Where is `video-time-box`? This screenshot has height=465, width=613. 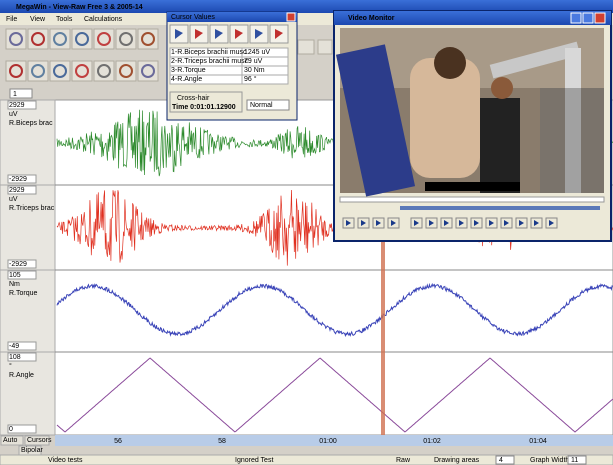 video-time-box is located at coordinates (472, 186).